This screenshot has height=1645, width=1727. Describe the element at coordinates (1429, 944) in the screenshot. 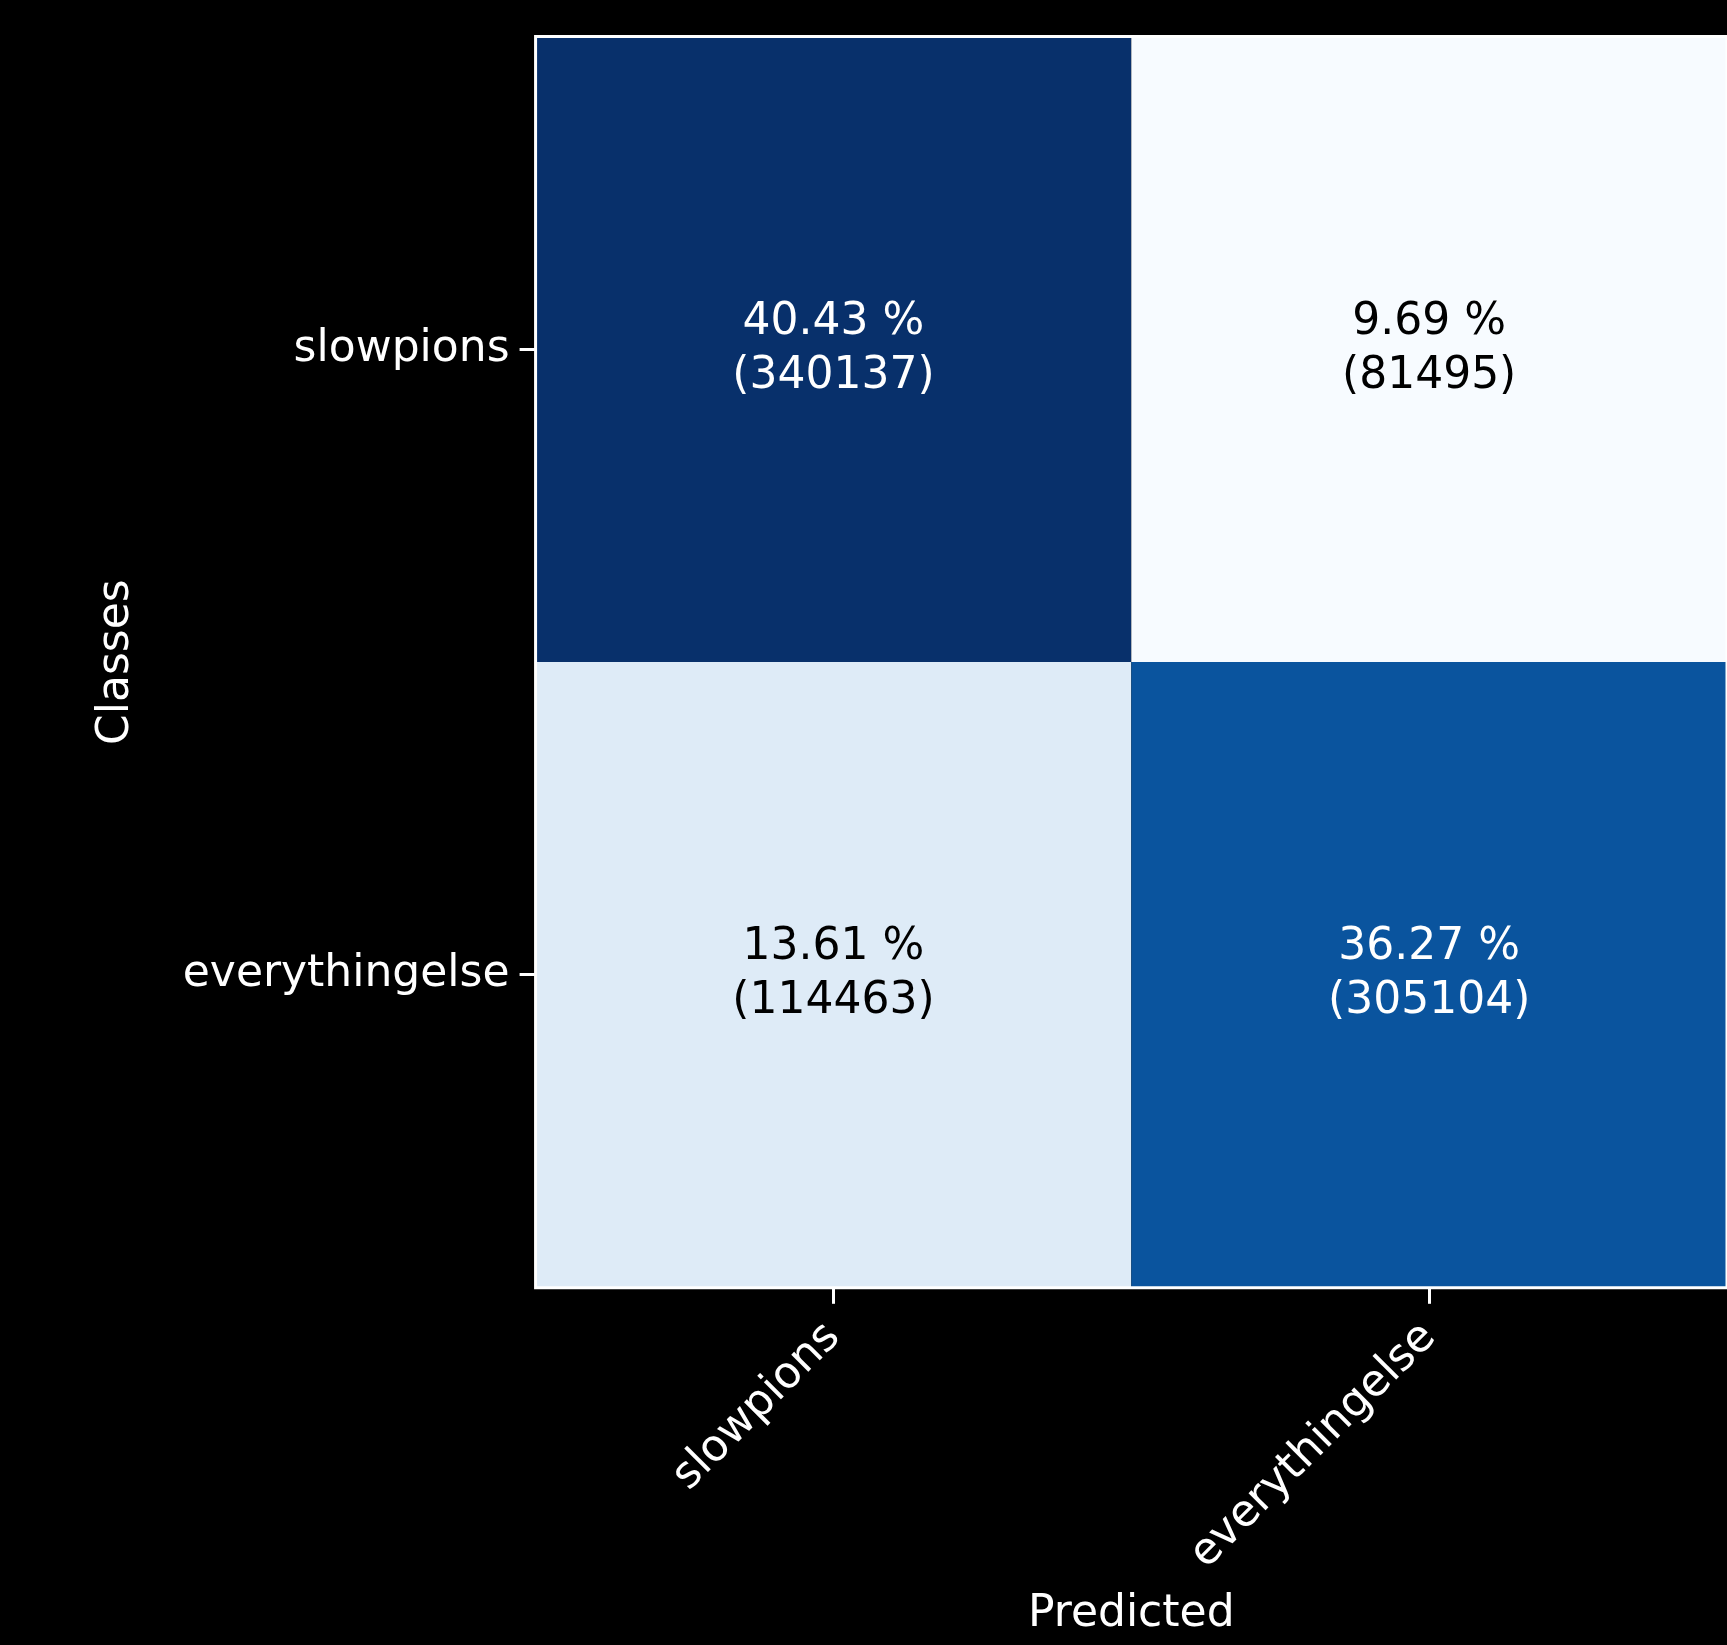

I see `data-label: 36.27 %` at that location.